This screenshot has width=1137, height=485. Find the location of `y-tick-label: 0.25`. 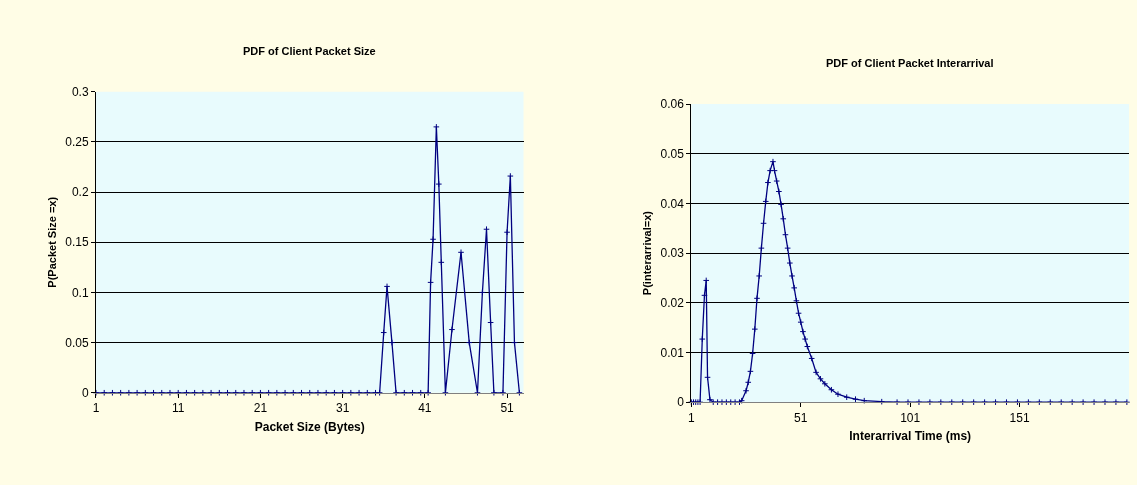

y-tick-label: 0.25 is located at coordinates (77, 142).